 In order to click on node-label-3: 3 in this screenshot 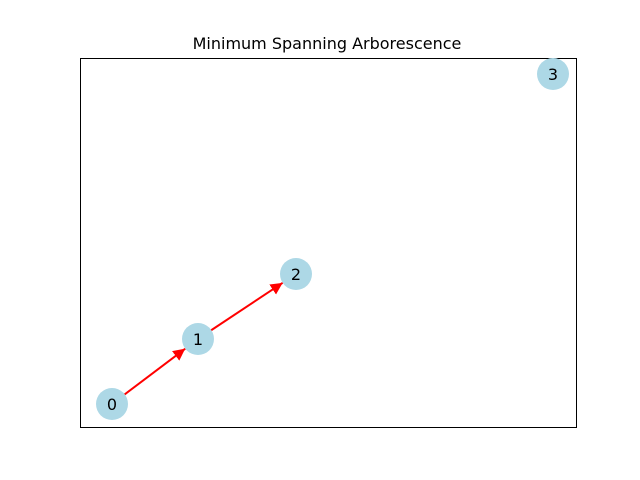, I will do `click(553, 74)`.